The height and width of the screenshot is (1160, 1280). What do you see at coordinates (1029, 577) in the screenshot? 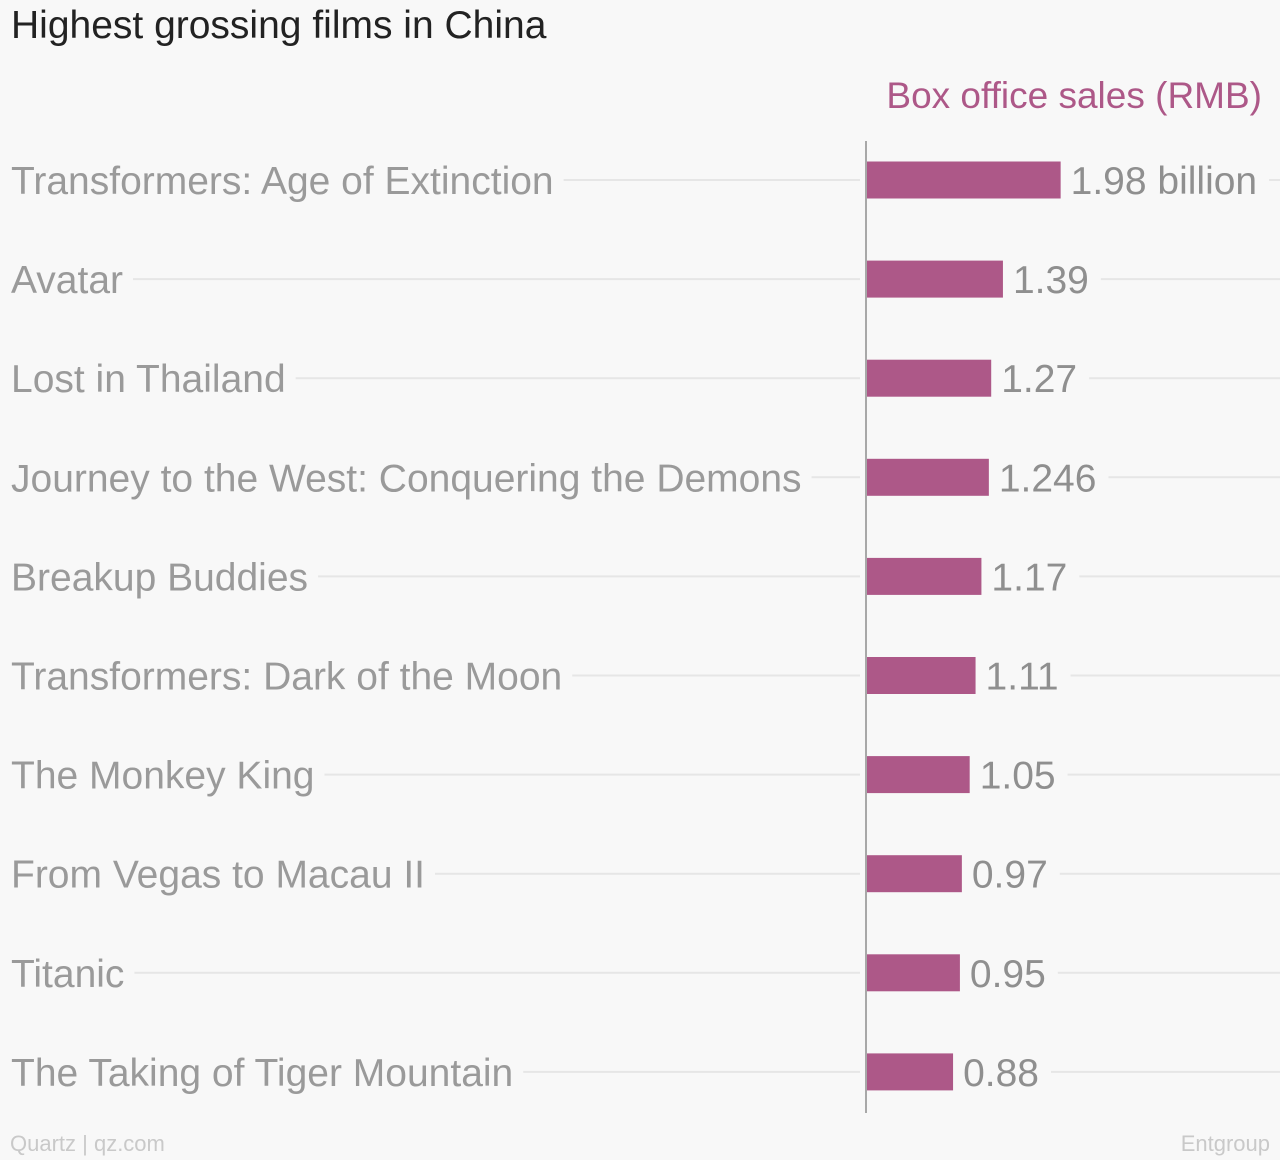
I see `value-label: 1.17` at bounding box center [1029, 577].